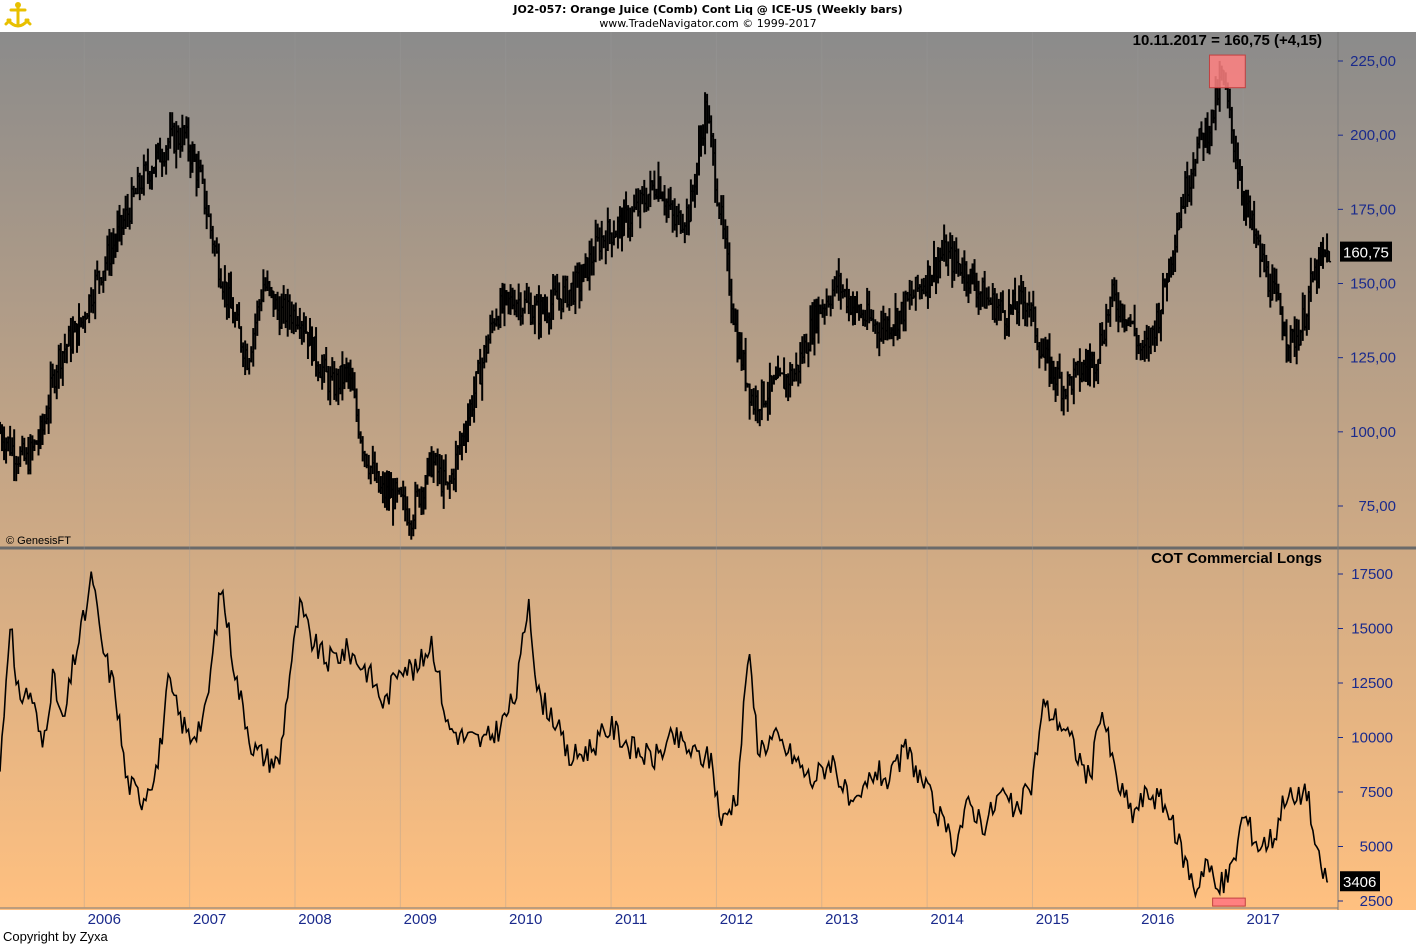  Describe the element at coordinates (525, 919) in the screenshot. I see `x-tick-label-2010: 2010` at that location.